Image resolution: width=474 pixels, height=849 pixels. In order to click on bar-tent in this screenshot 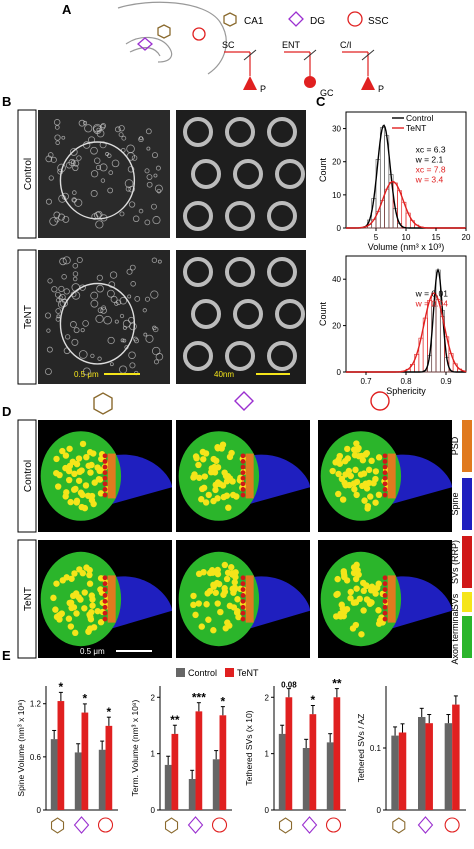, I will do `click(289, 753)`.